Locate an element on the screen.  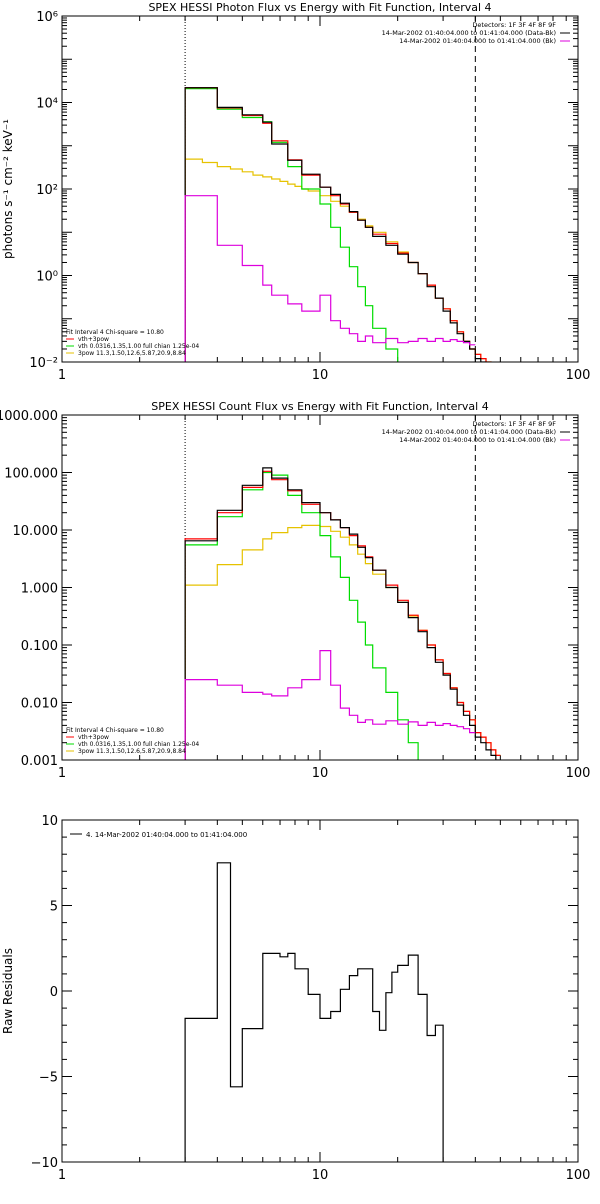
y-tick-label: 10⁻² is located at coordinates (43, 363).